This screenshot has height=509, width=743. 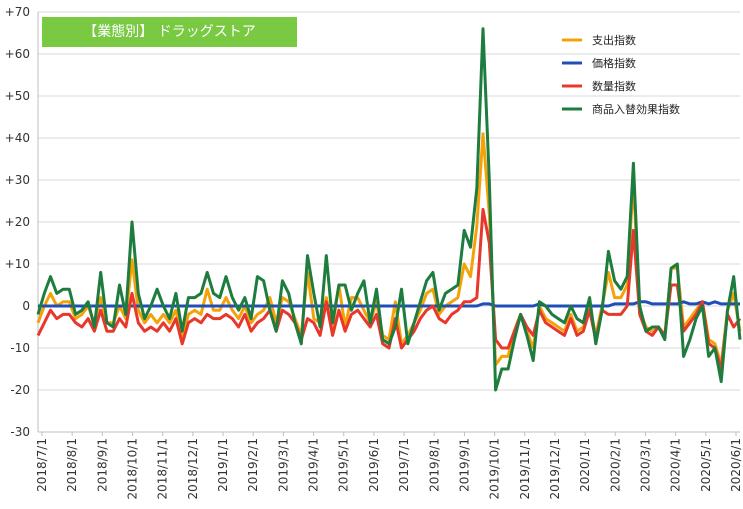 I want to click on y-axis-ticks: -30 -20 -10 0 +10 +20 +30 +40 +50 +60 +70, so click(x=17, y=222).